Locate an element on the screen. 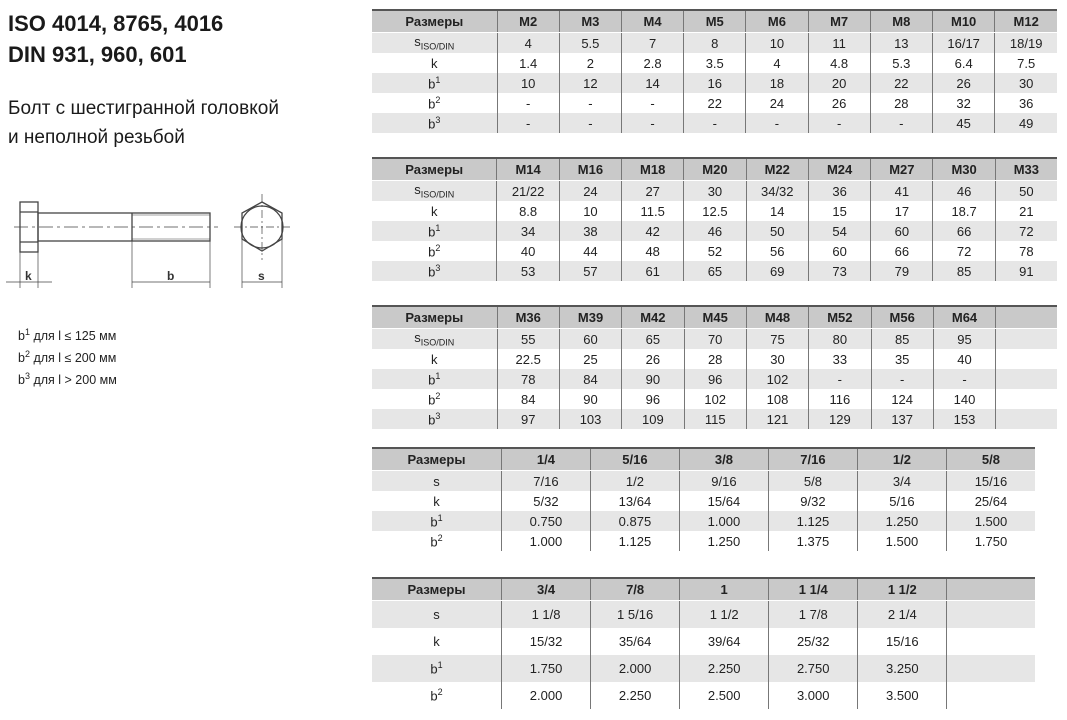 Image resolution: width=1067 pixels, height=720 pixels. table-cell: 115 is located at coordinates (715, 419).